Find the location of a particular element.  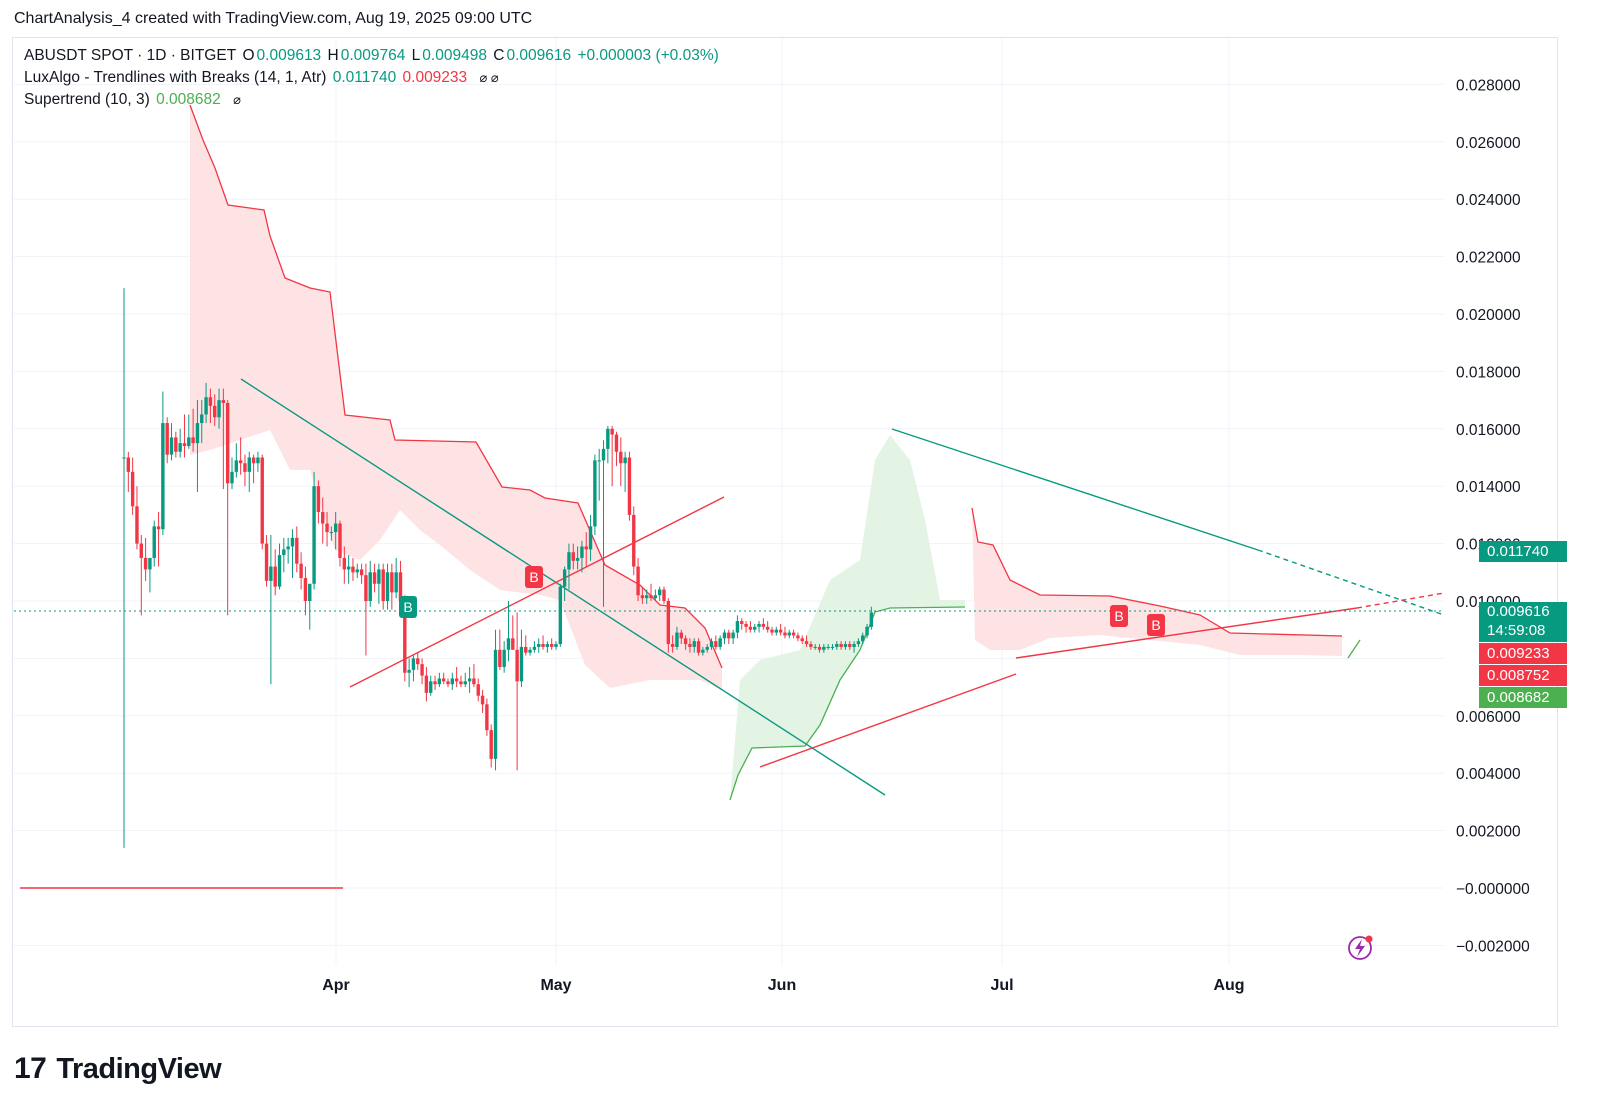

close-label: C is located at coordinates (499, 55).